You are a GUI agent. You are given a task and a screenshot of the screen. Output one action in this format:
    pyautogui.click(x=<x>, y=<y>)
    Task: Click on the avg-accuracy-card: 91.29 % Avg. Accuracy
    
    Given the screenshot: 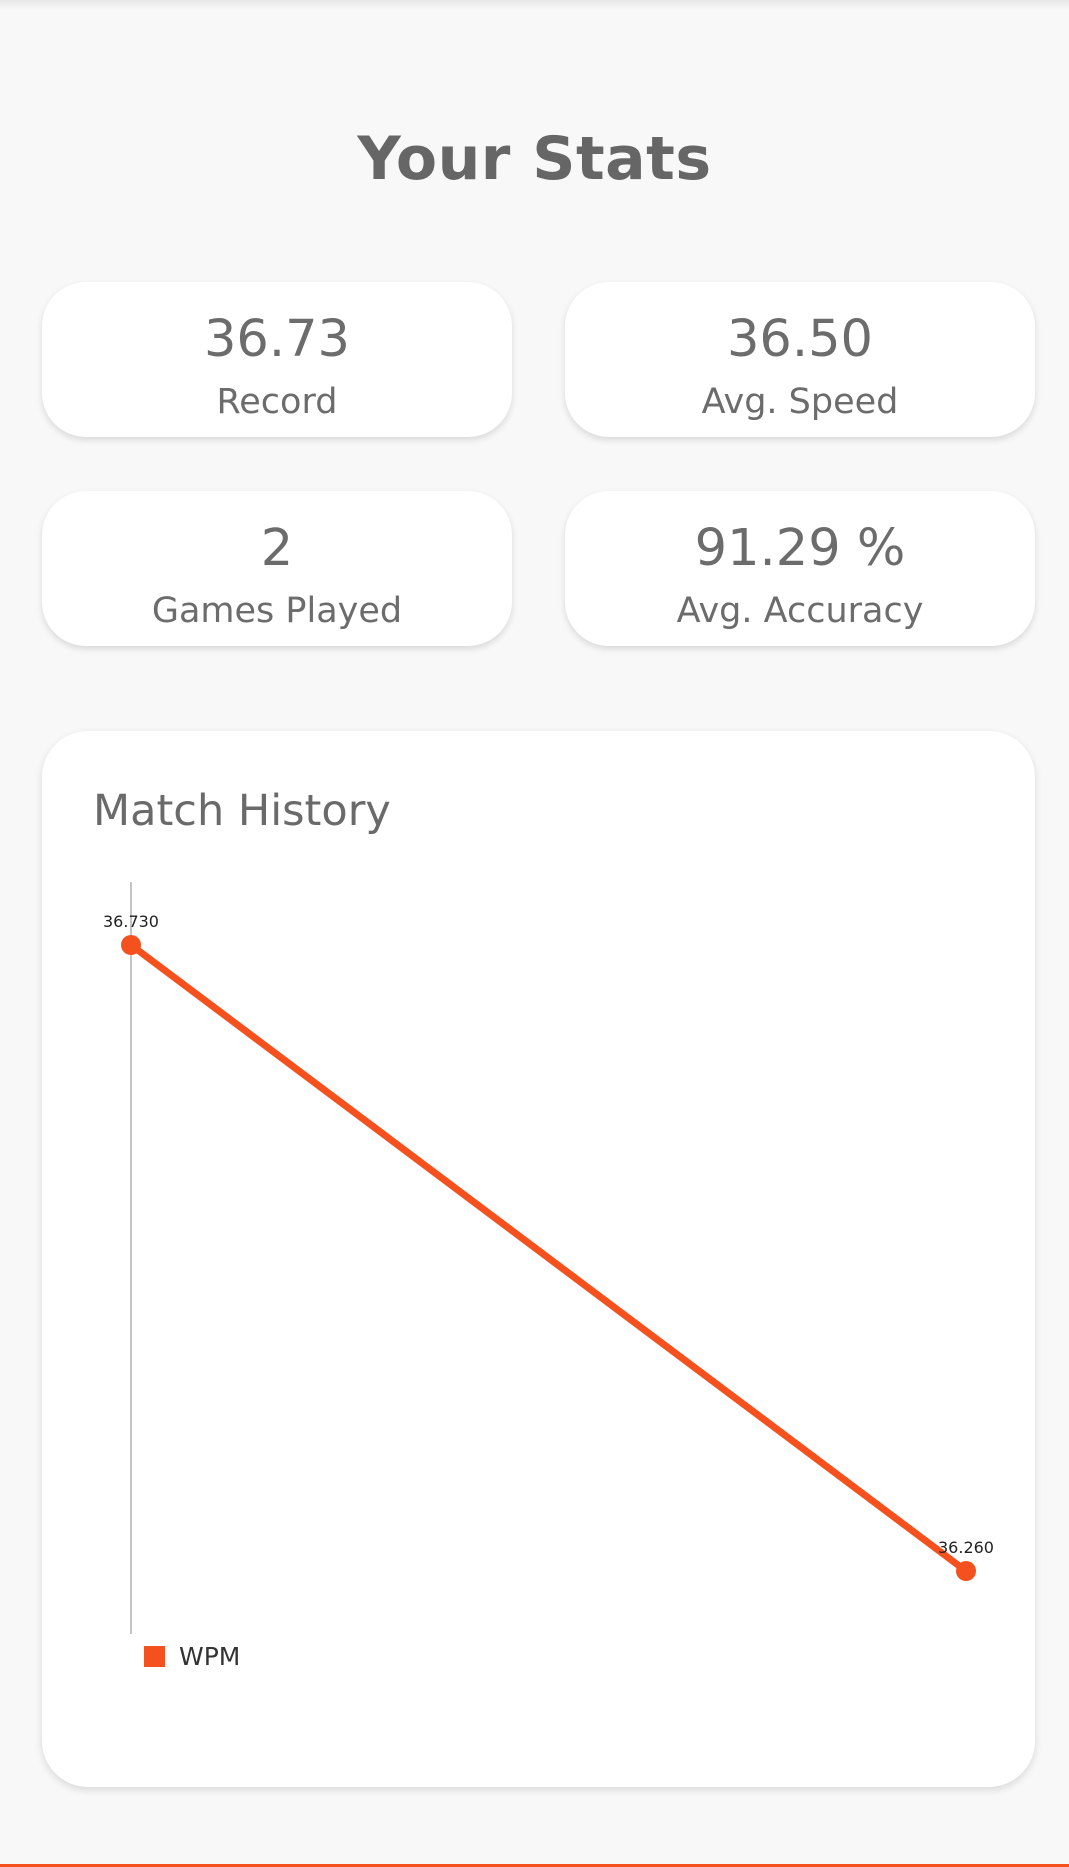 What is the action you would take?
    pyautogui.click(x=800, y=568)
    